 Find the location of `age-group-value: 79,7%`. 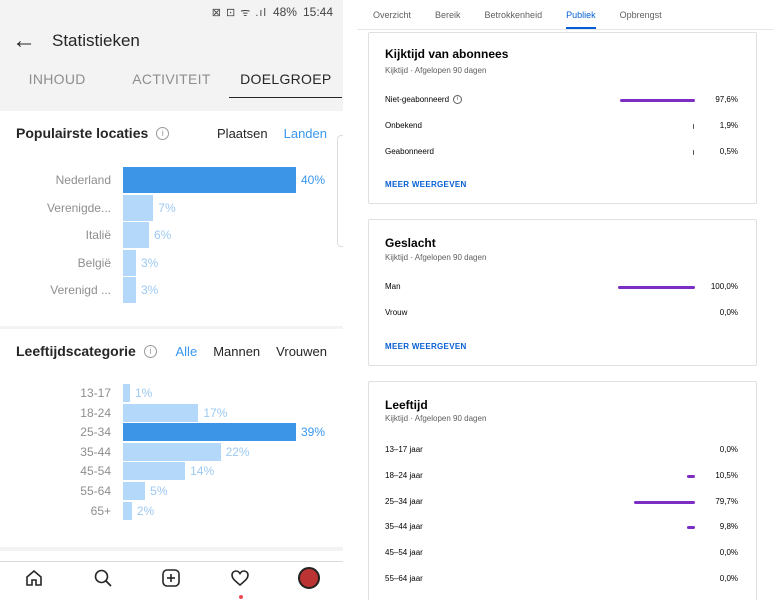

age-group-value: 79,7% is located at coordinates (726, 501).